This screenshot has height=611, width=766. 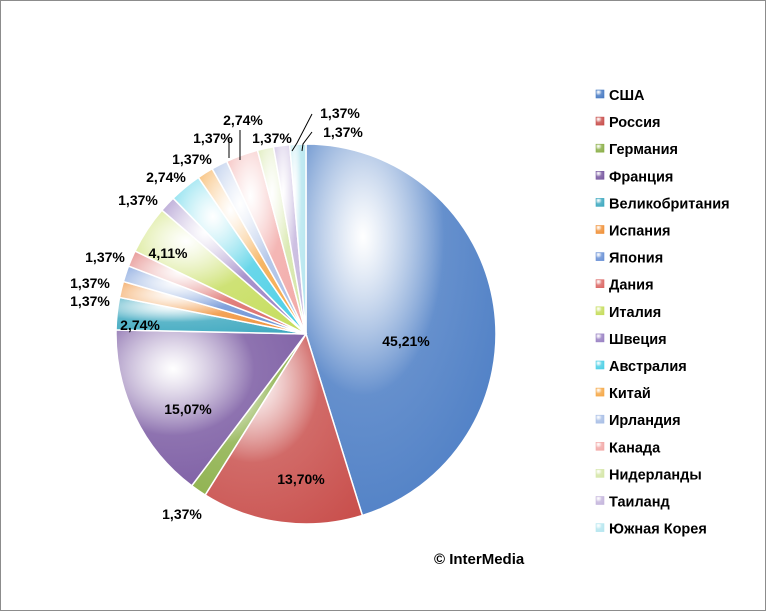 I want to click on legend-item-3: Франция, so click(x=634, y=177).